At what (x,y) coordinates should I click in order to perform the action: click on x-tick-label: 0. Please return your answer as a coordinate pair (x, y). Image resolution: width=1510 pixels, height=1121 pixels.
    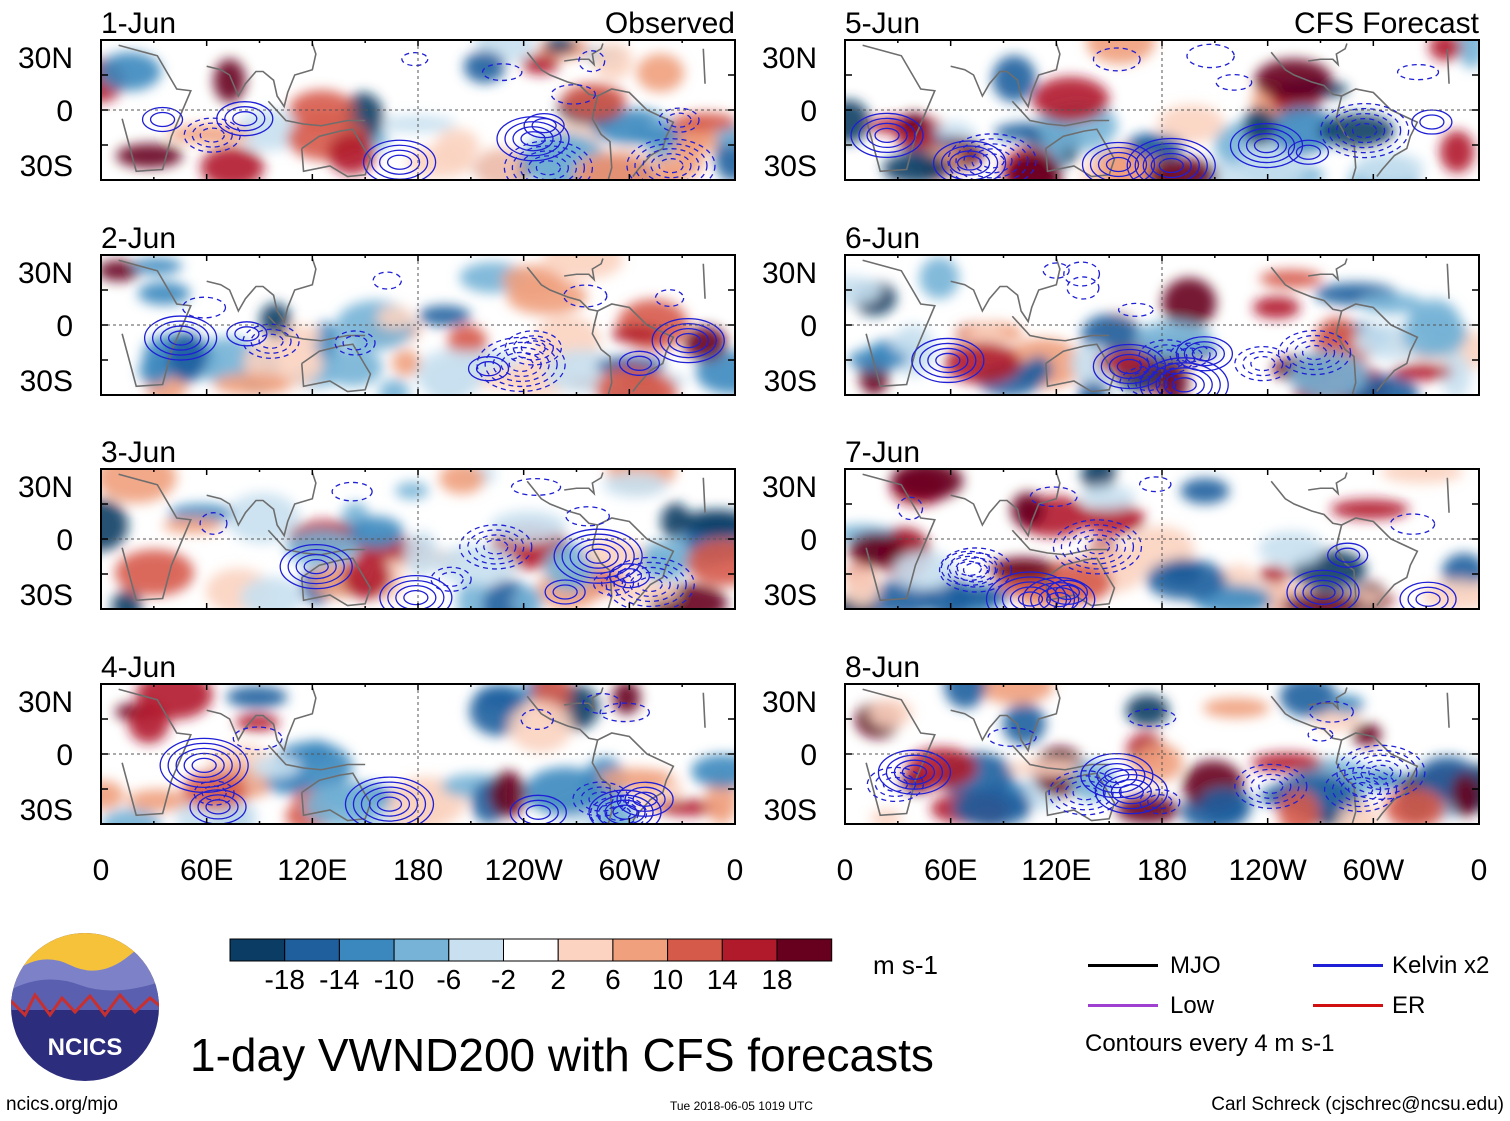
    Looking at the image, I should click on (735, 870).